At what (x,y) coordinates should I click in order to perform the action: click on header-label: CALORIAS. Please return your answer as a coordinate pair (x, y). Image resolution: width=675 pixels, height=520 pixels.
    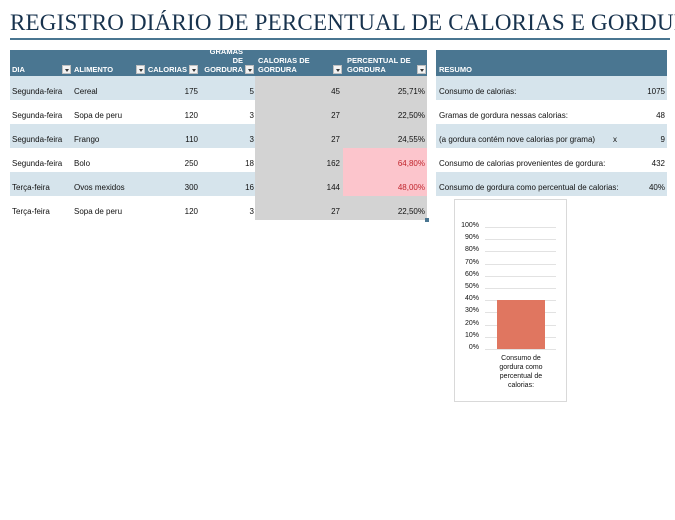
    Looking at the image, I should click on (167, 69).